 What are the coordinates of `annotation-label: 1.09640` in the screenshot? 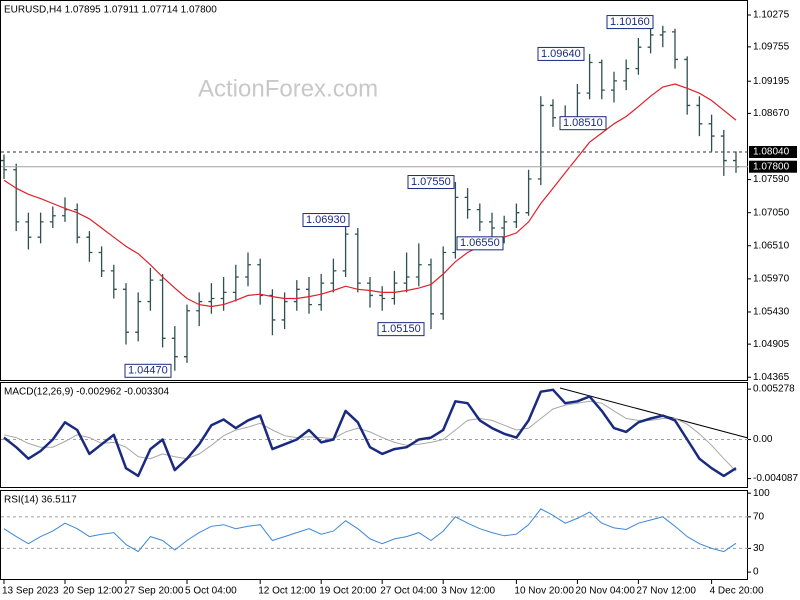 It's located at (561, 54).